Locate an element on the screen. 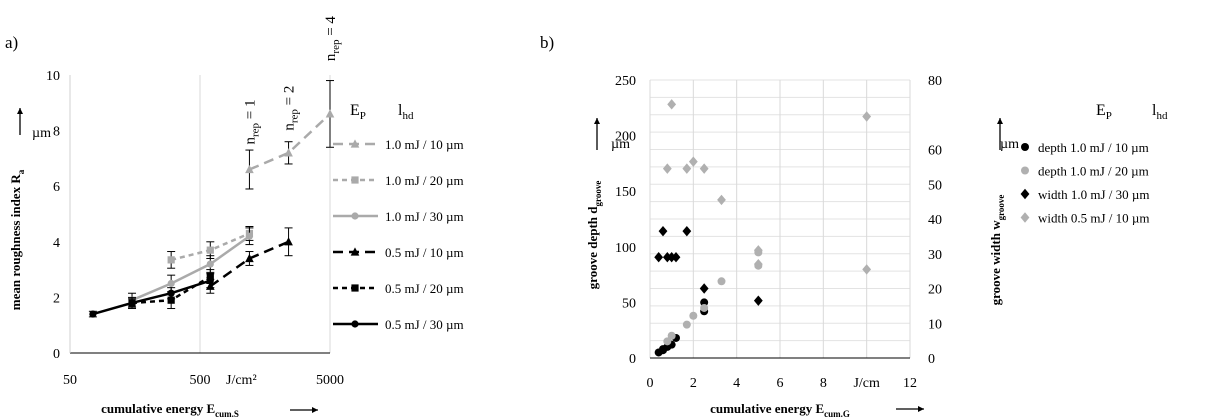 This screenshot has height=420, width=1215. panel-a-ytick-label: 0 is located at coordinates (56, 354).